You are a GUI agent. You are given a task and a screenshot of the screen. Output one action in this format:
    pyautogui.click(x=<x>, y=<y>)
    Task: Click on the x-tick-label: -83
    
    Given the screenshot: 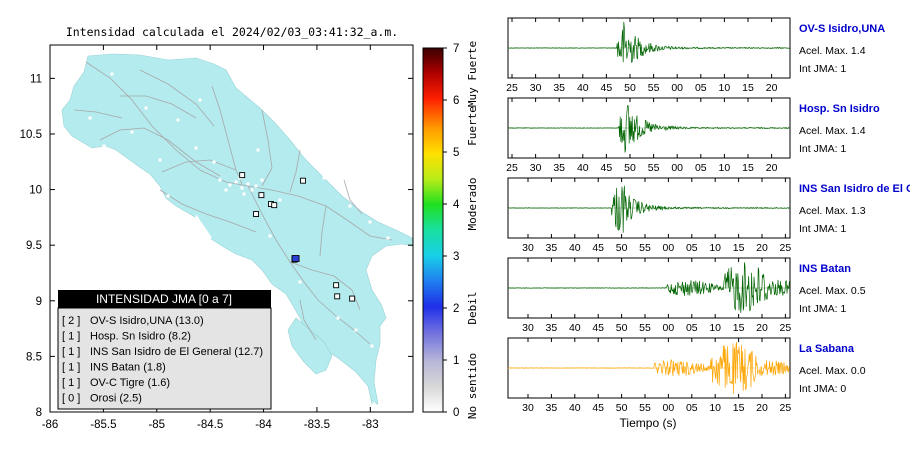 What is the action you would take?
    pyautogui.click(x=370, y=425)
    